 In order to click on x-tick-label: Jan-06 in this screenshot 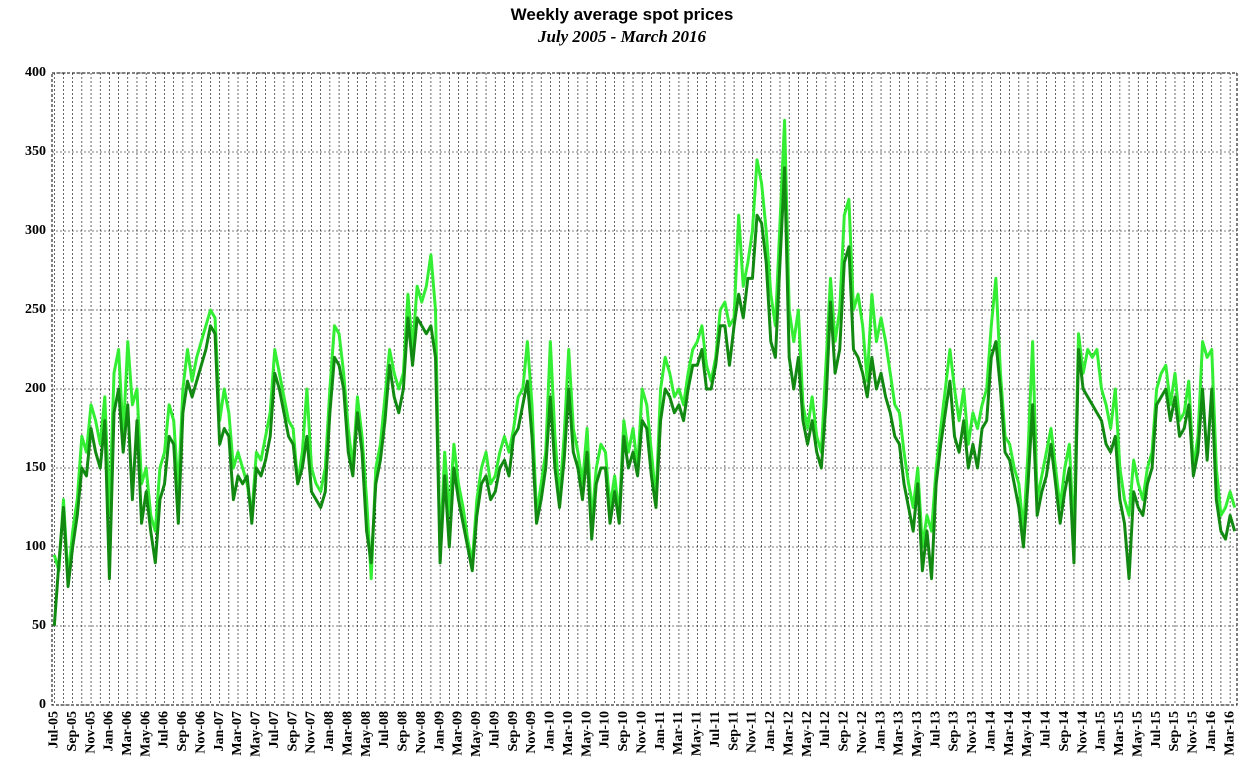, I will do `click(109, 731)`.